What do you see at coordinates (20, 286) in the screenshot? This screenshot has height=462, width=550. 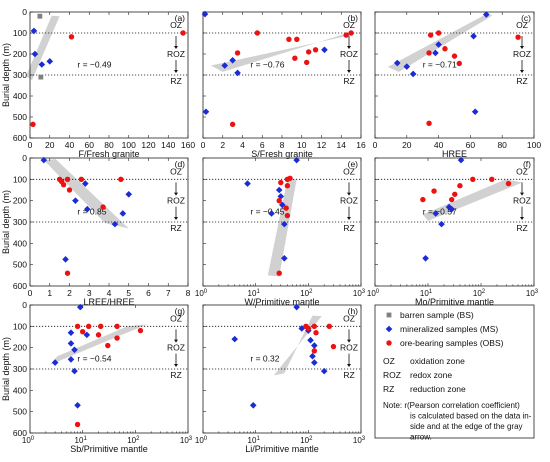 I see `y-tick-label: 600` at bounding box center [20, 286].